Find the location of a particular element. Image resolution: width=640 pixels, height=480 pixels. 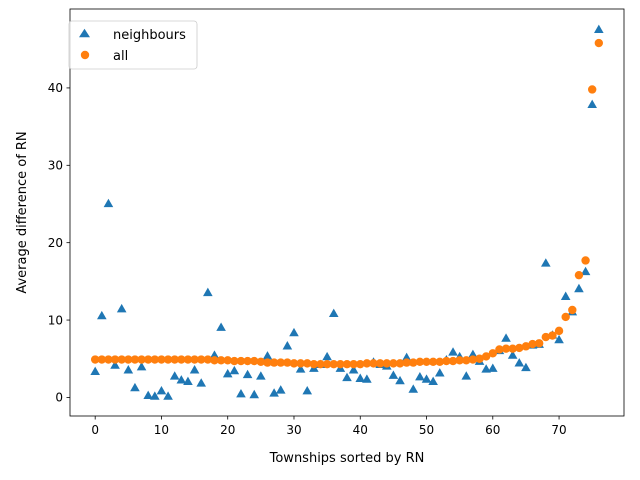

y-tick-label: 0 is located at coordinates (59, 398).